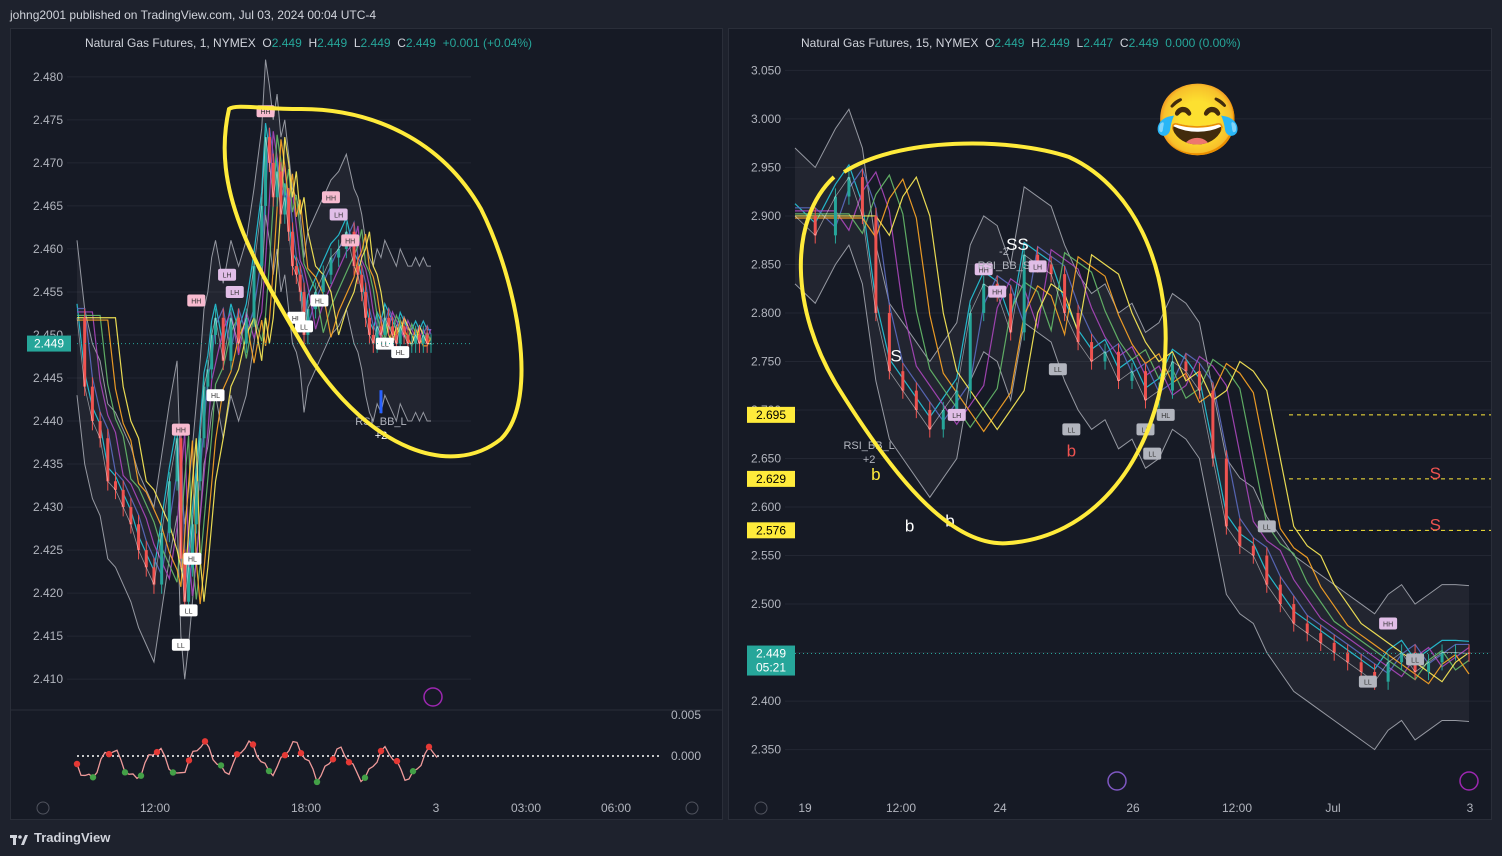 Image resolution: width=1502 pixels, height=856 pixels. I want to click on signal-sub-label: RSI_BB_S, so click(1004, 266).